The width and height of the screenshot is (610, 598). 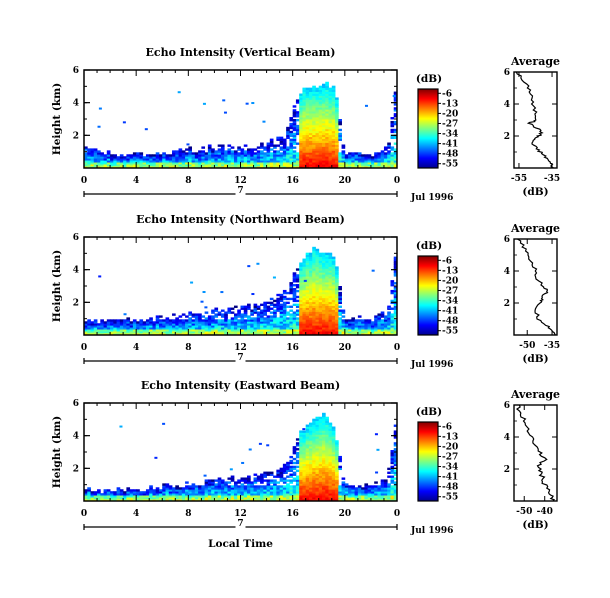 What do you see at coordinates (450, 302) in the screenshot?
I see `colorbar-tick-label: -34` at bounding box center [450, 302].